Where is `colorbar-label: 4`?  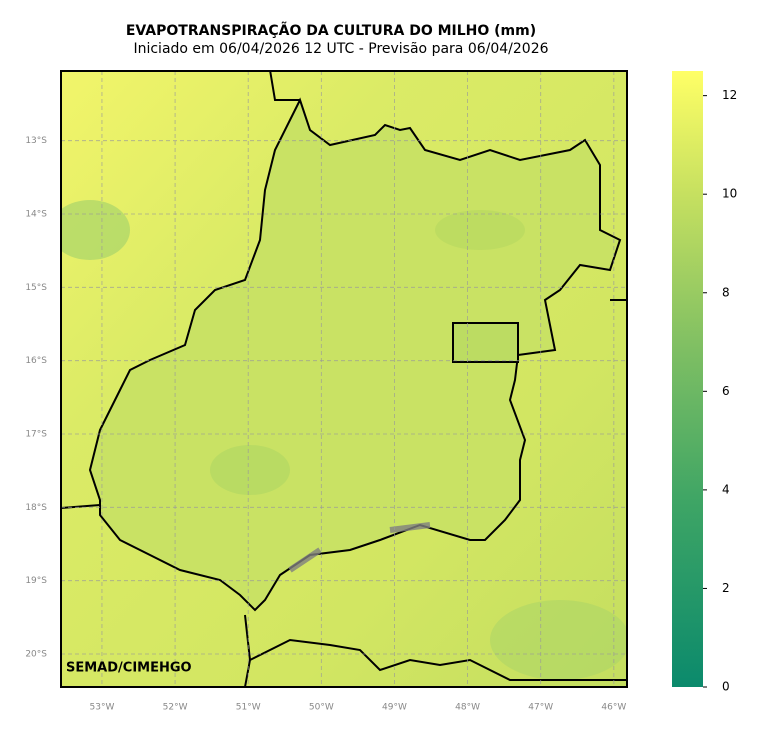
colorbar-label: 4 is located at coordinates (726, 489).